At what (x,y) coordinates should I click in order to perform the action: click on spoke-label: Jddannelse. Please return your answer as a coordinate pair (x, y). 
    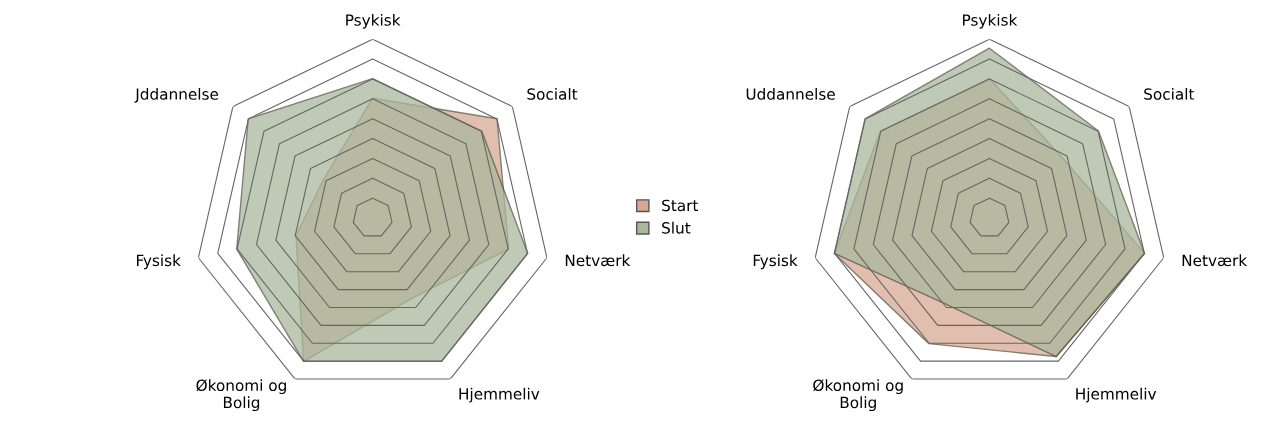
    Looking at the image, I should click on (176, 95).